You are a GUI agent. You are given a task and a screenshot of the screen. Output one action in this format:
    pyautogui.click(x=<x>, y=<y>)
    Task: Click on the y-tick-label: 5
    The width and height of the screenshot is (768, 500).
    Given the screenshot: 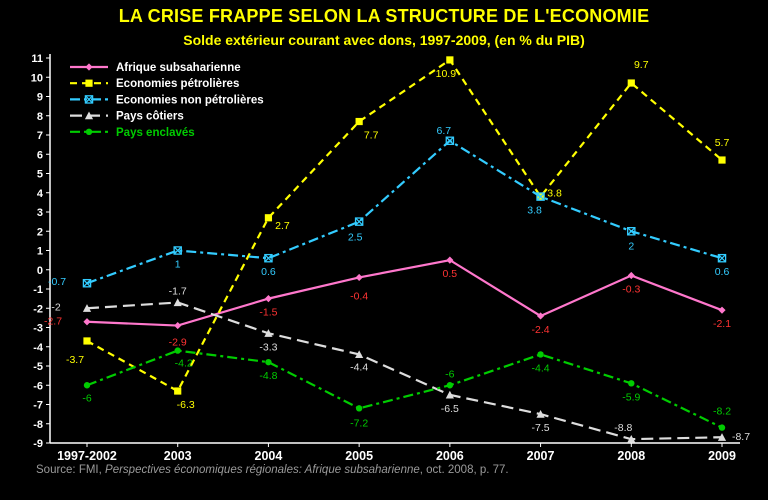 What is the action you would take?
    pyautogui.click(x=40, y=175)
    